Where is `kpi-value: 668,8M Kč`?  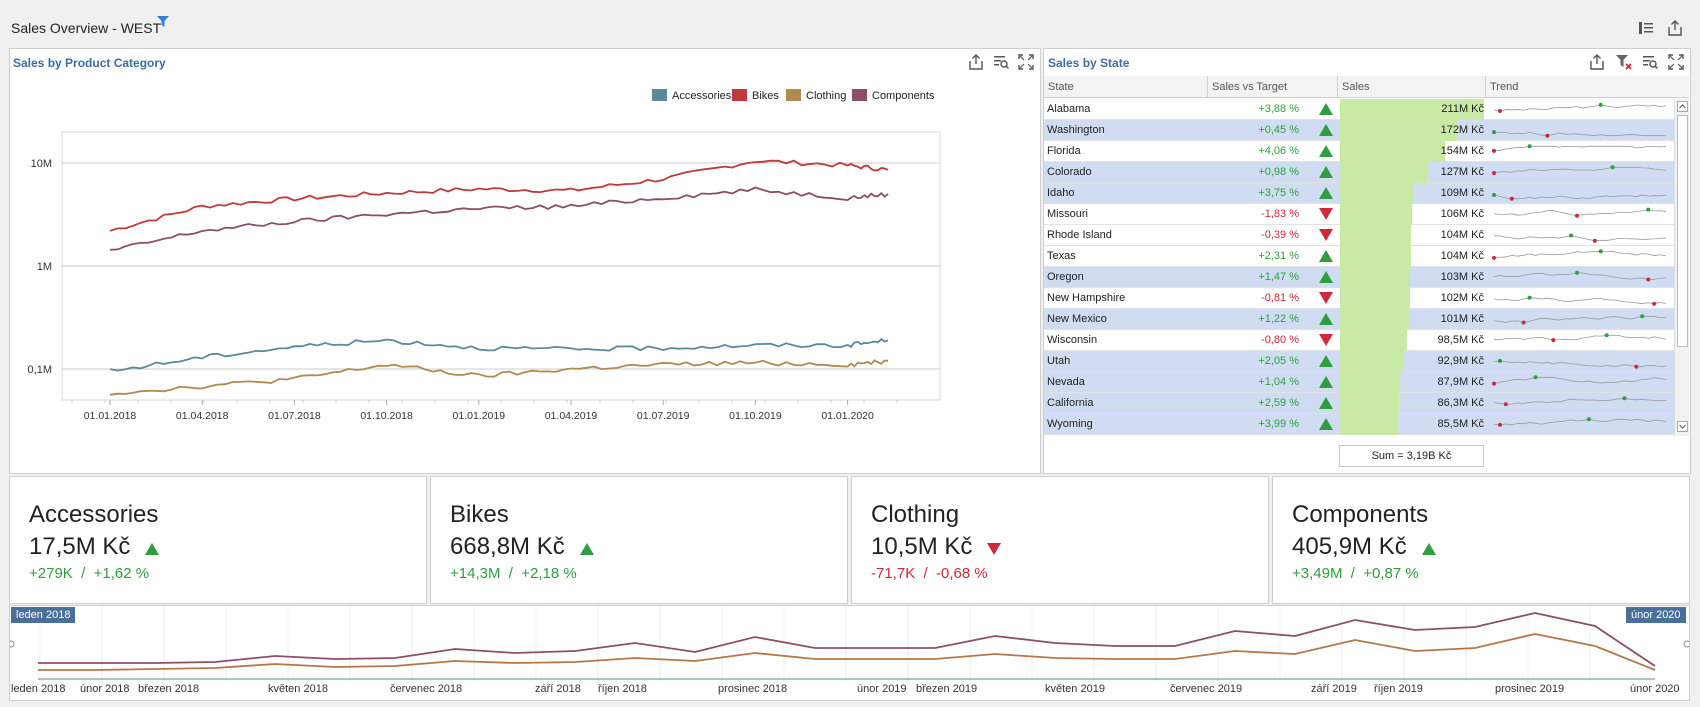
kpi-value: 668,8M Kč is located at coordinates (507, 546).